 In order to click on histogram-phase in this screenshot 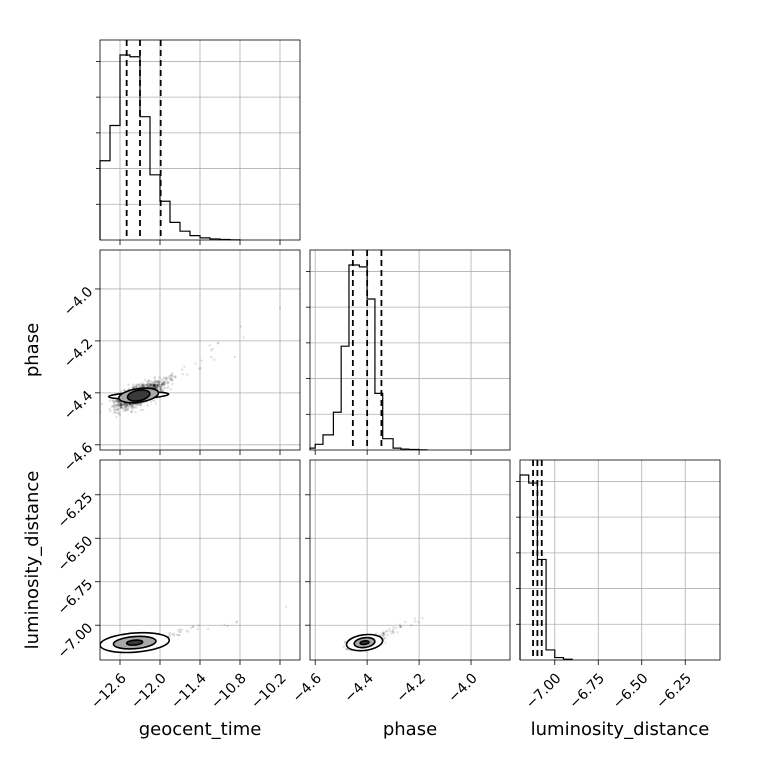, I will do `click(368, 357)`.